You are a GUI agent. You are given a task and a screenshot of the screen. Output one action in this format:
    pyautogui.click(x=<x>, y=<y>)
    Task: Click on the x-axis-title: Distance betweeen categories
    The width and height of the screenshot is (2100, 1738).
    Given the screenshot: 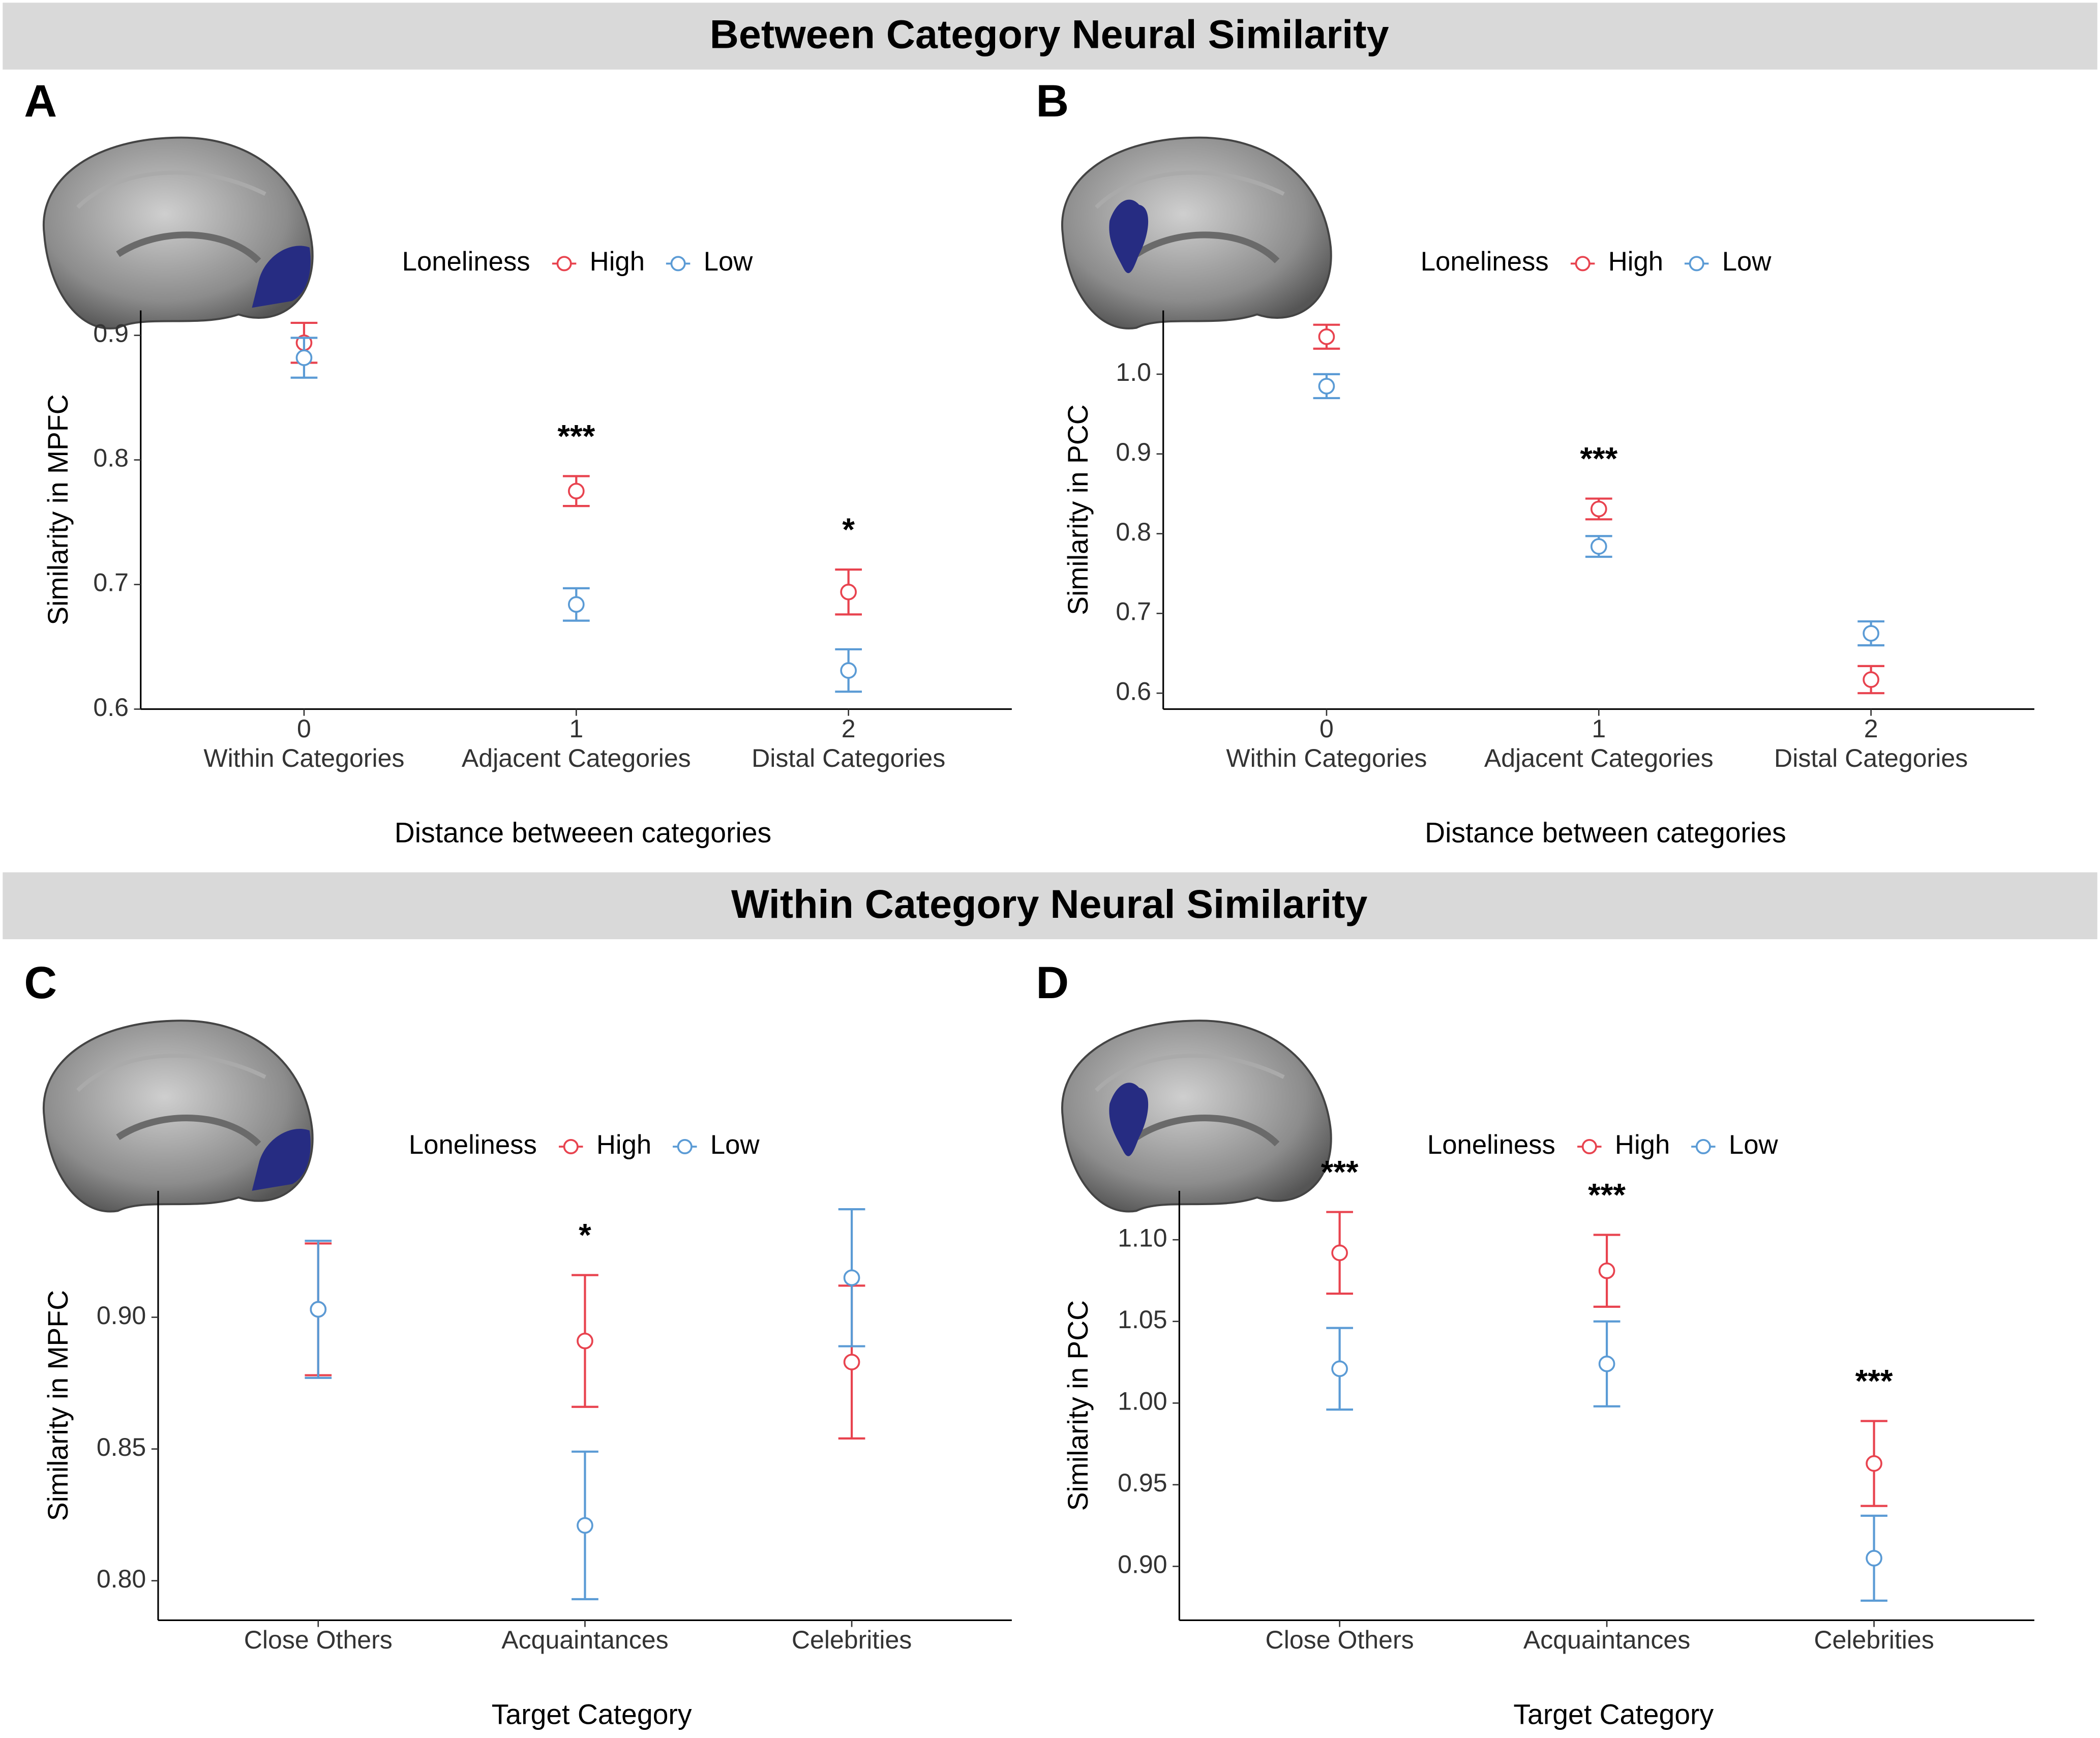 What is the action you would take?
    pyautogui.click(x=583, y=833)
    